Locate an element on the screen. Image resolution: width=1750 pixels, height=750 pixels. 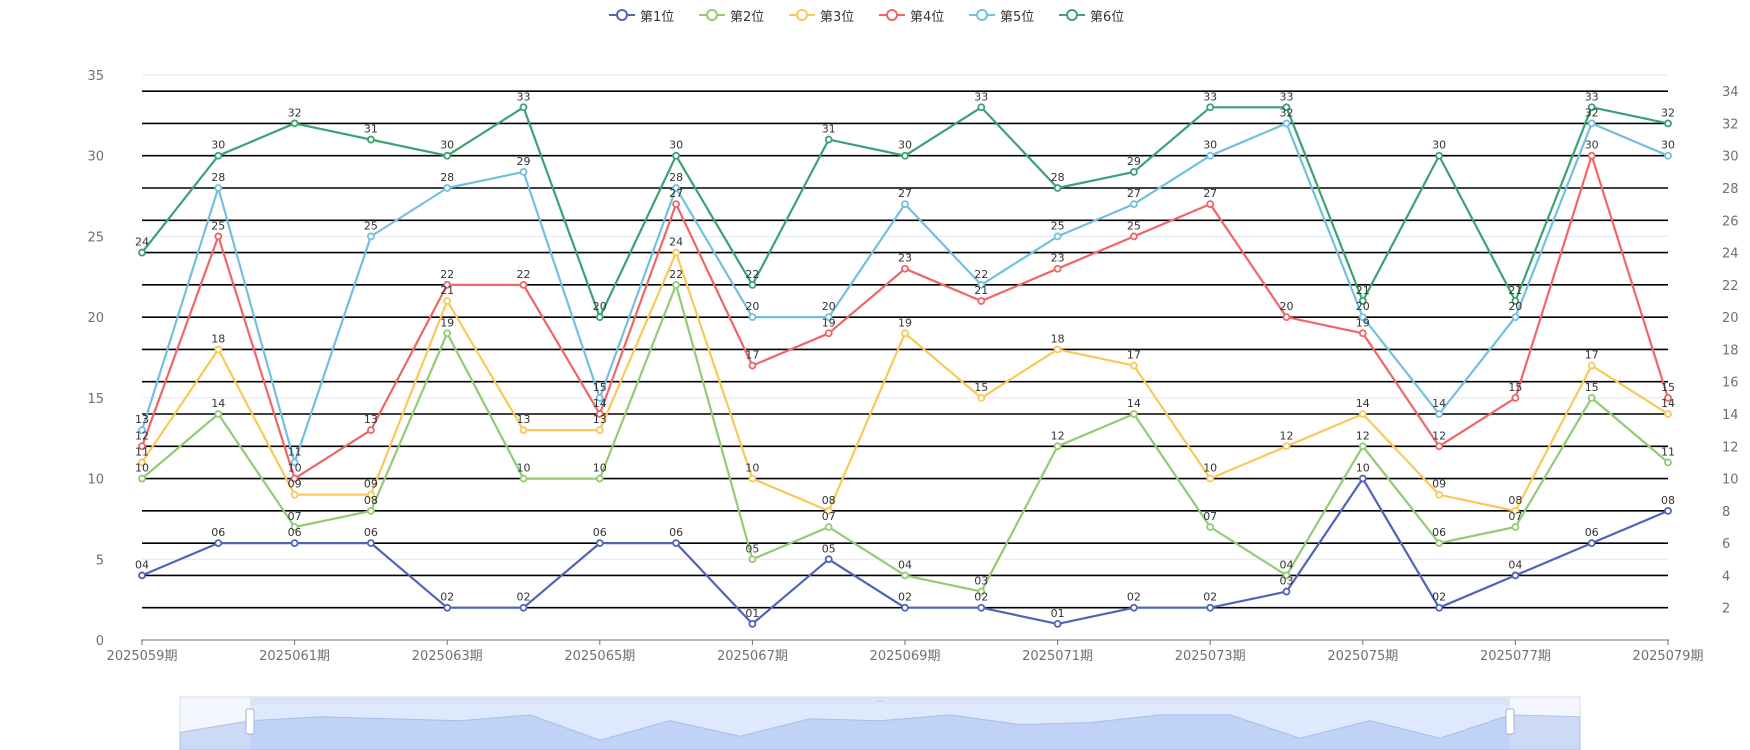
legend-item-2: 第2位 is located at coordinates (731, 15).